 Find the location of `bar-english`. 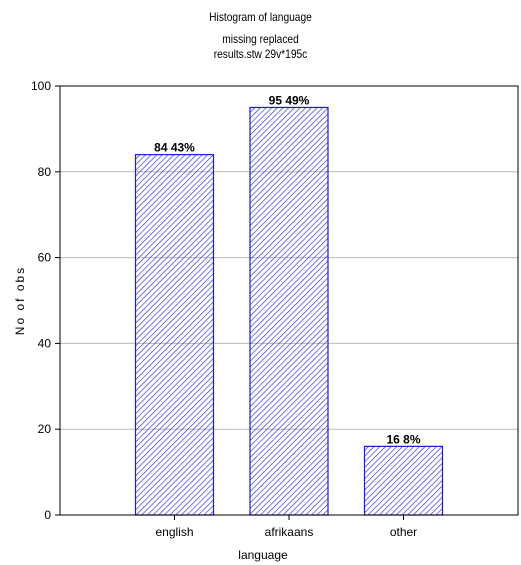

bar-english is located at coordinates (174, 335).